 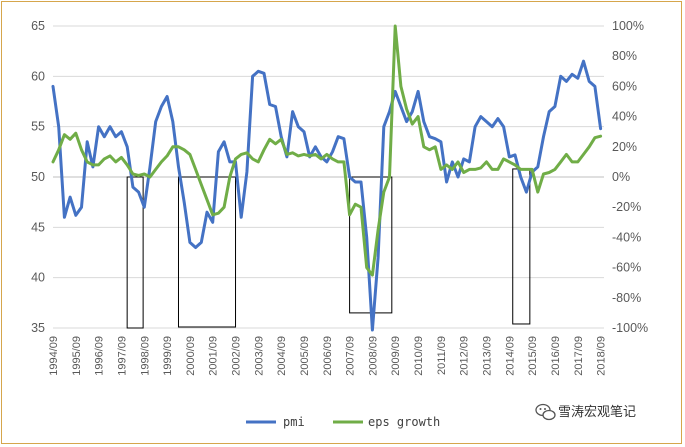 I want to click on x-tick-label: 1994/09, so click(x=54, y=356).